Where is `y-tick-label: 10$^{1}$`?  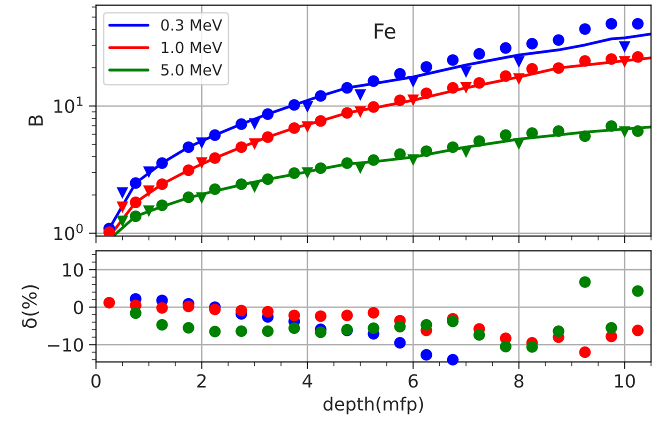
y-tick-label: 10$^{1}$ is located at coordinates (68, 105).